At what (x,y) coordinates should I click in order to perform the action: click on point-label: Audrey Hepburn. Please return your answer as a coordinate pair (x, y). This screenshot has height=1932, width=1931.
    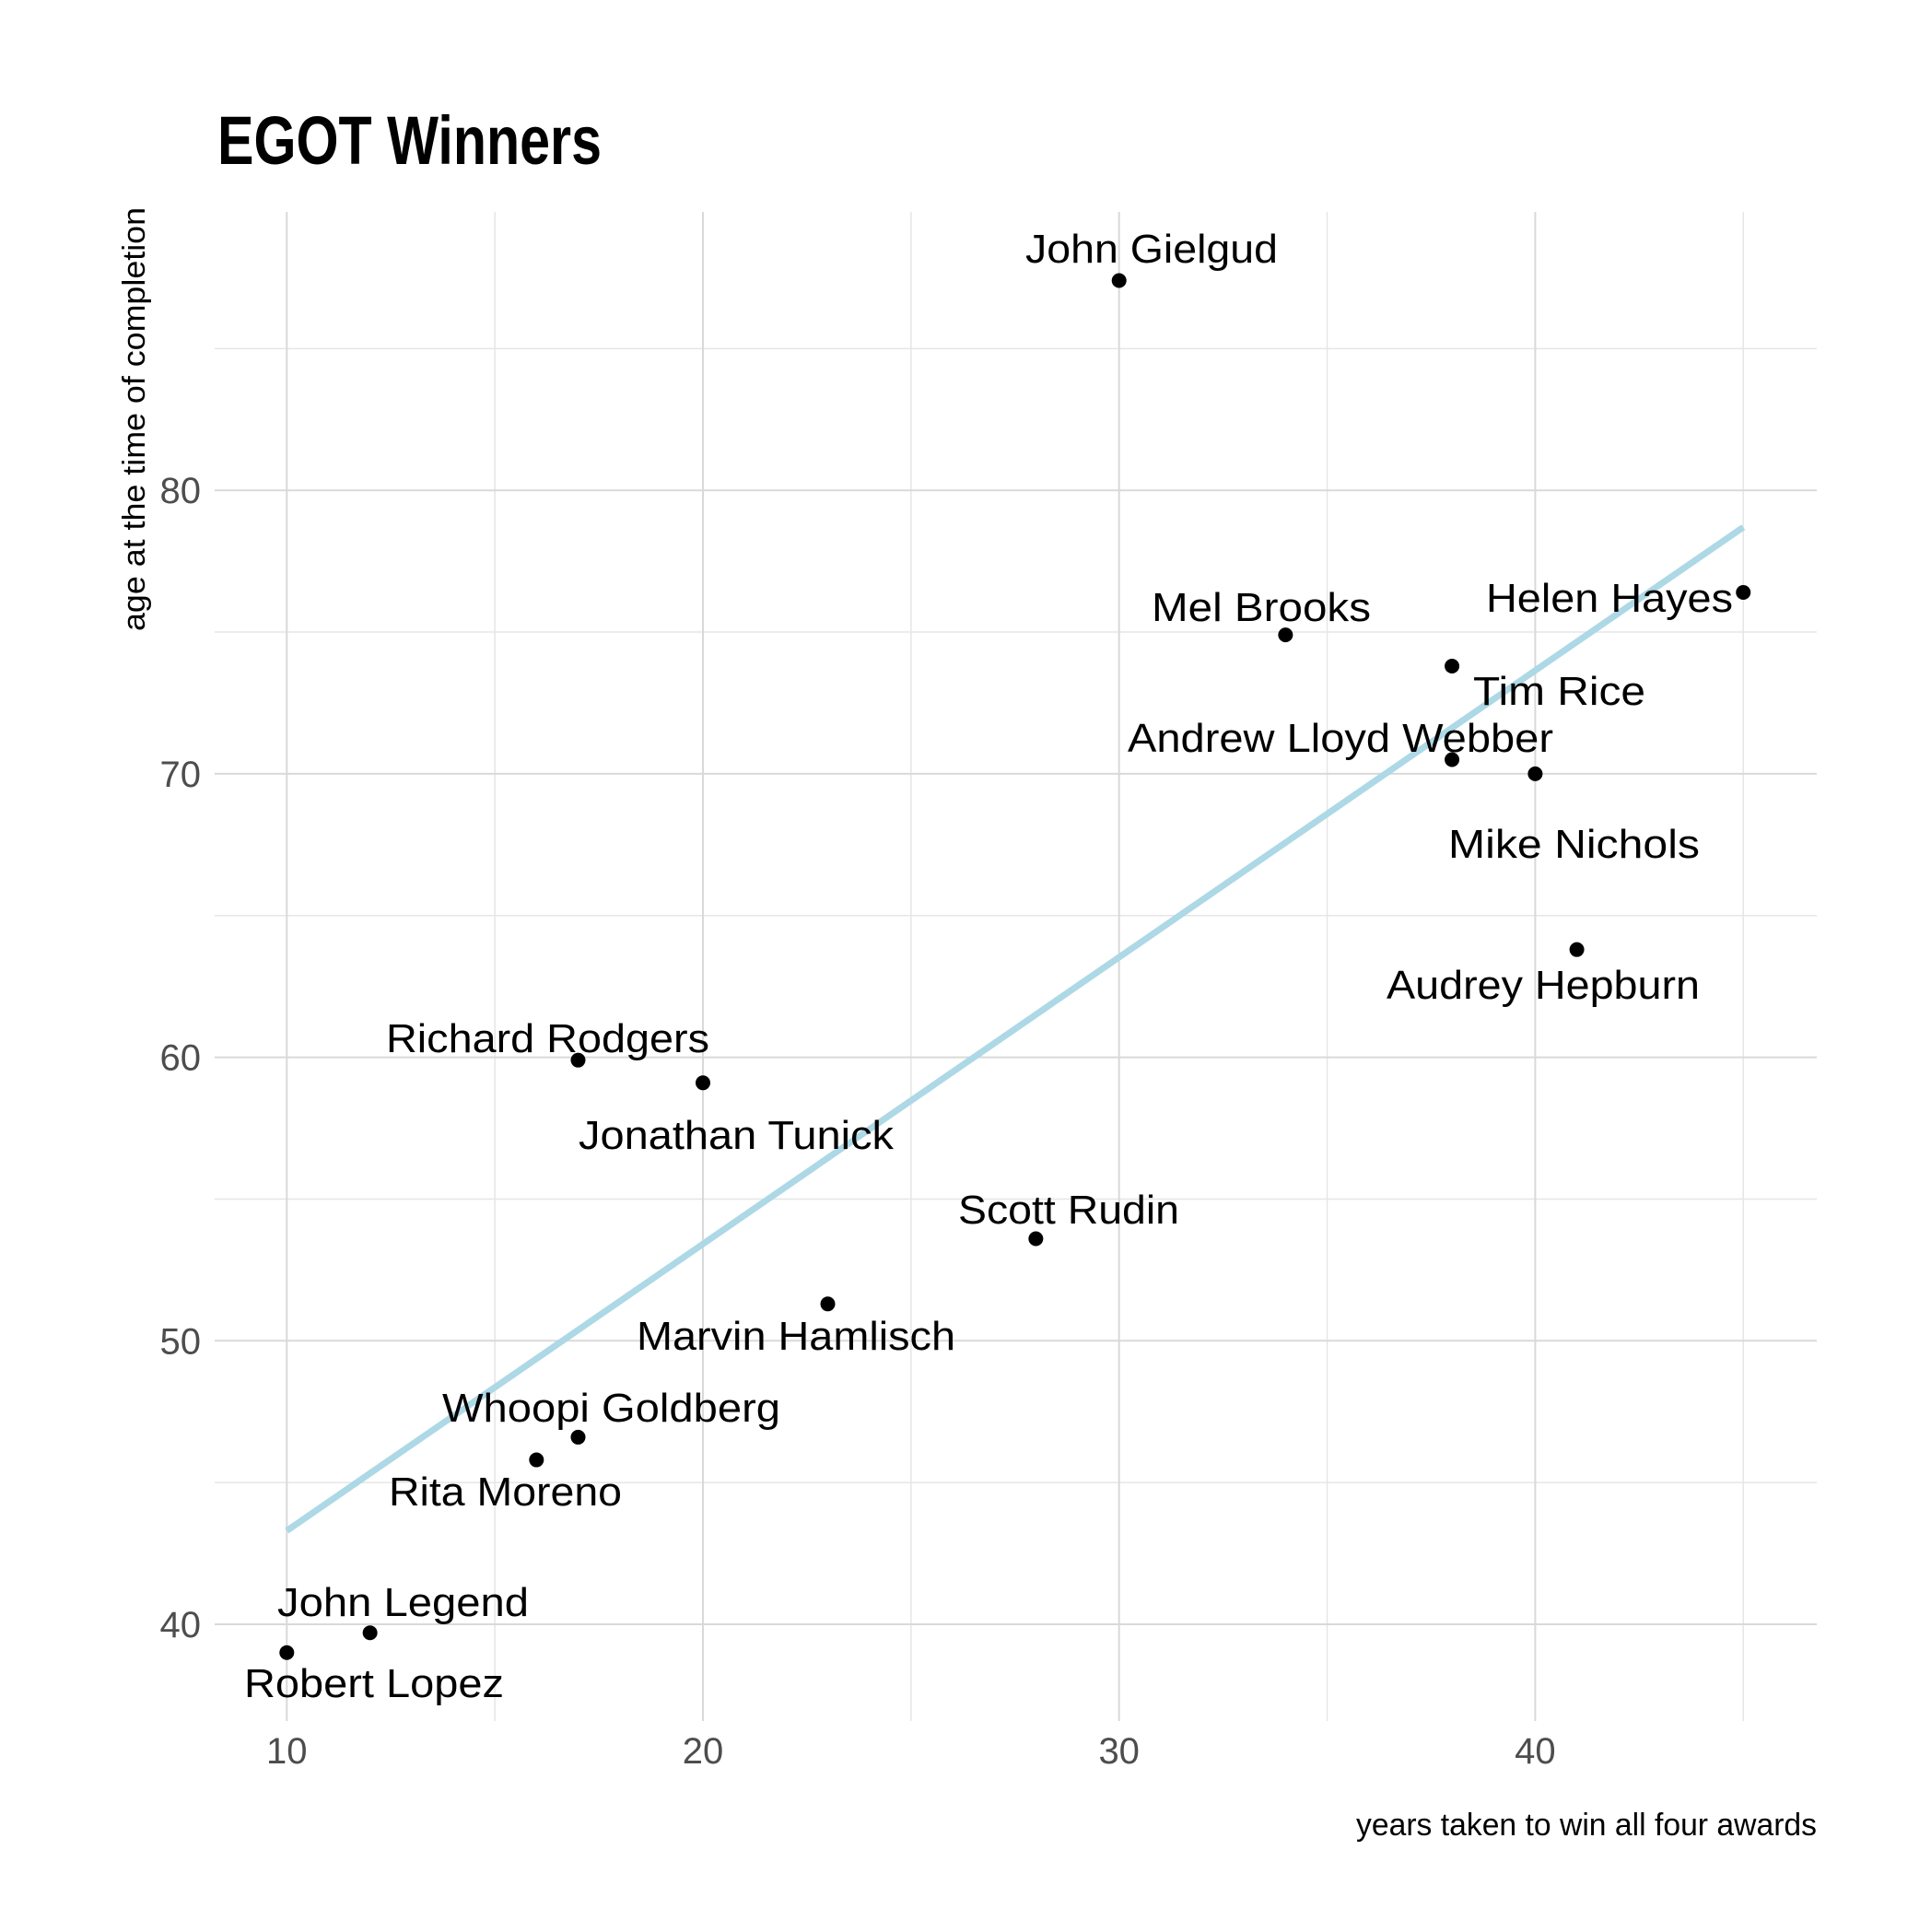
    Looking at the image, I should click on (1543, 986).